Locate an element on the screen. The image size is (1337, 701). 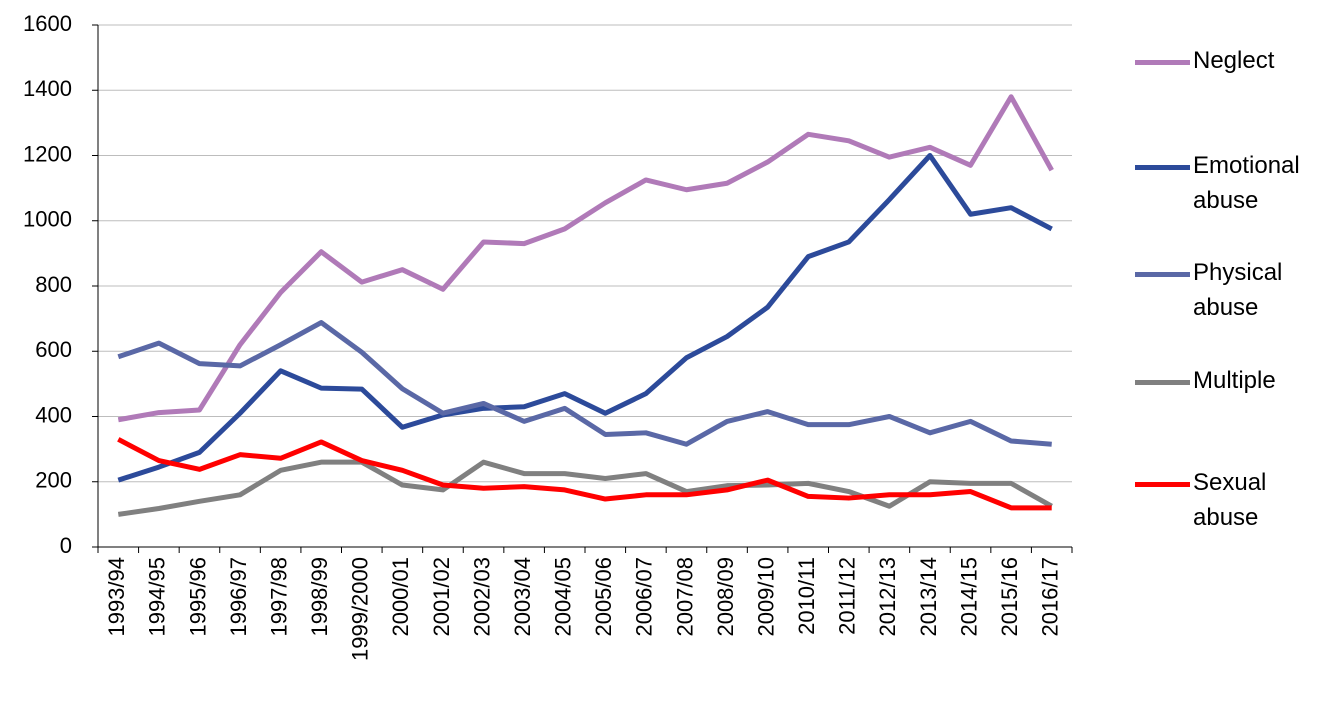
x-tick-label: 2008/09 is located at coordinates (725, 597).